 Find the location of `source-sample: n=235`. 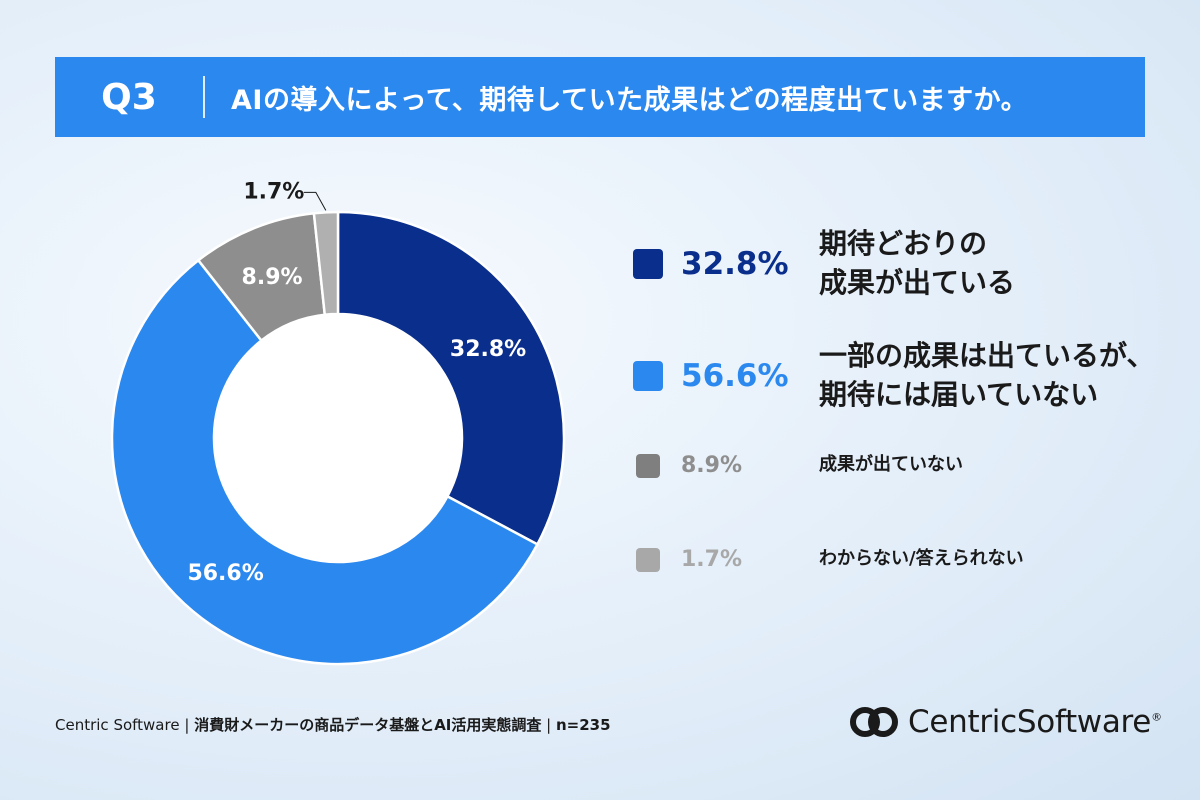

source-sample: n=235 is located at coordinates (583, 725).